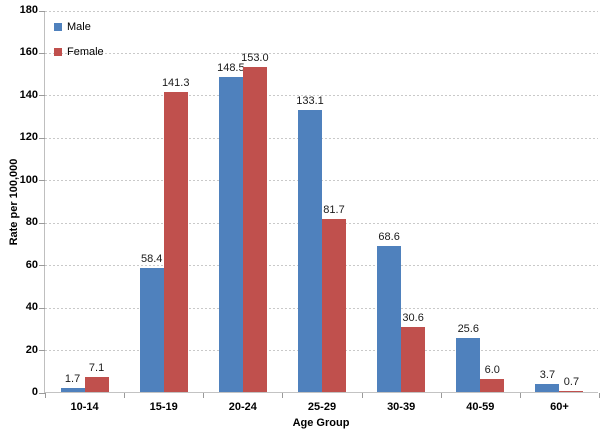 The image size is (600, 435). I want to click on data-label-female-60+: 0.7, so click(571, 381).